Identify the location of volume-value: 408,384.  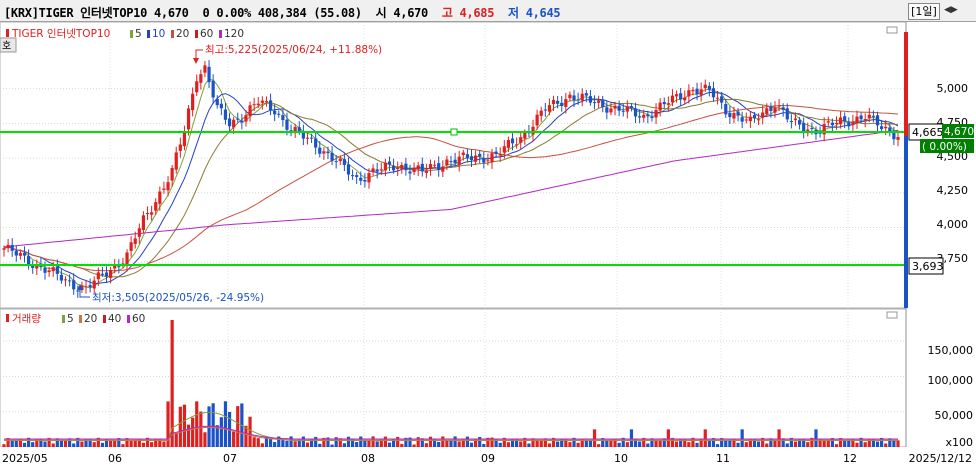
(282, 13).